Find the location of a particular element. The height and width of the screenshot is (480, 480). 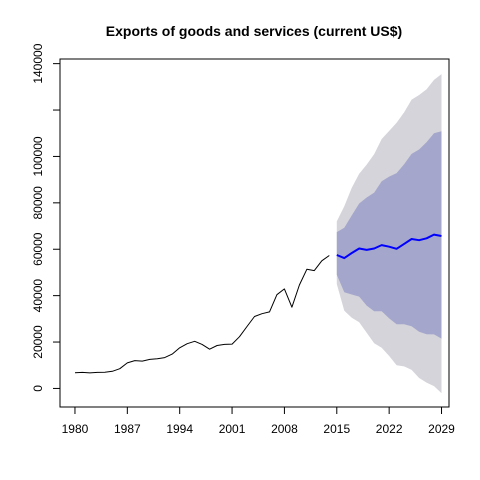

x-tick-label: 2001 is located at coordinates (232, 429).